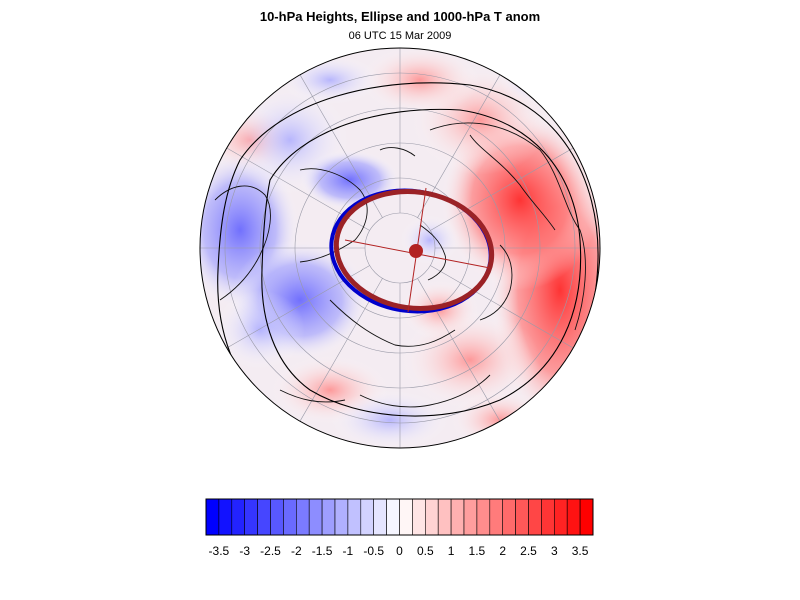 The width and height of the screenshot is (800, 600). I want to click on ellipse-center-dot, so click(416, 251).